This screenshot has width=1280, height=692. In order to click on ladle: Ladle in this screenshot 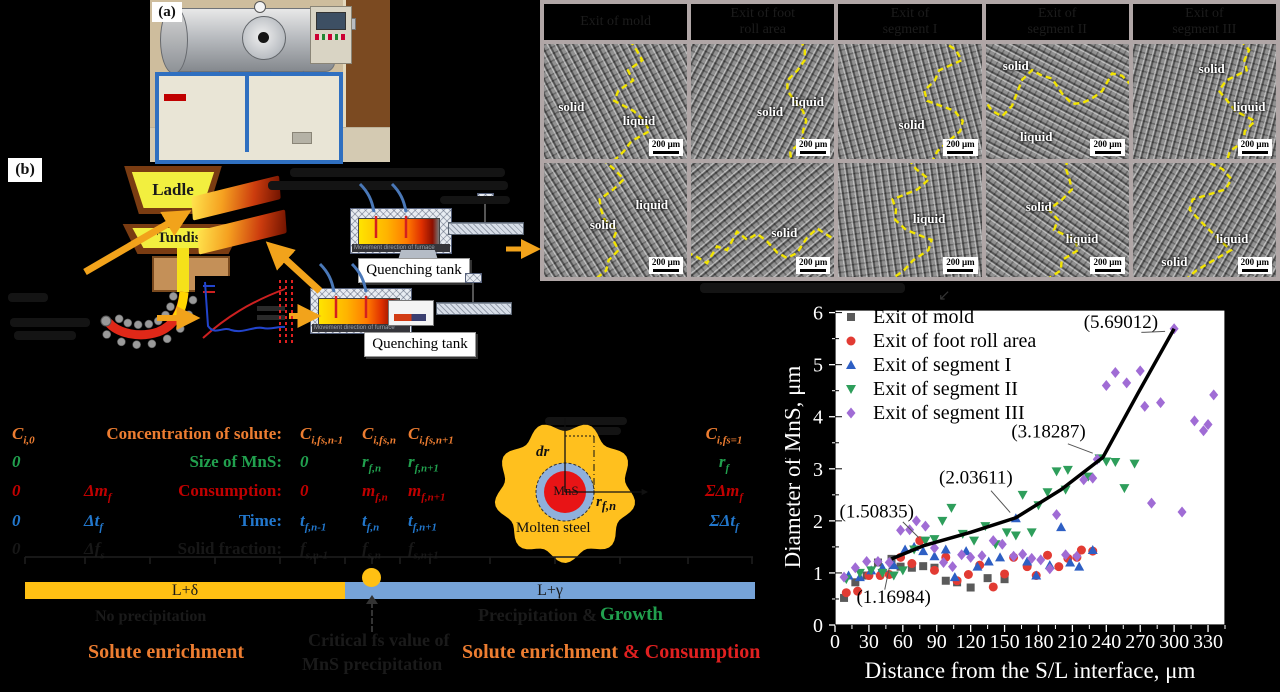, I will do `click(173, 190)`.